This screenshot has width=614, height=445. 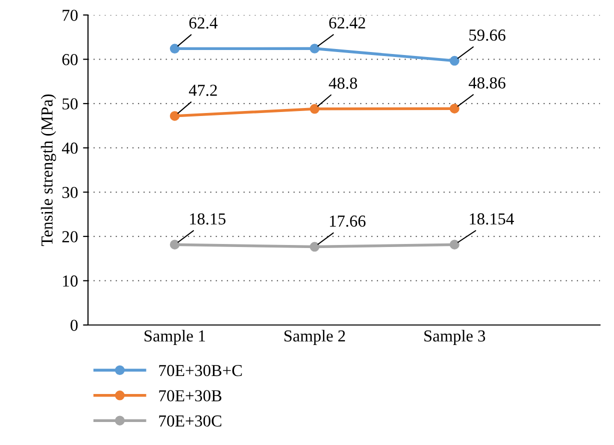 What do you see at coordinates (487, 83) in the screenshot?
I see `data-label: 48.86` at bounding box center [487, 83].